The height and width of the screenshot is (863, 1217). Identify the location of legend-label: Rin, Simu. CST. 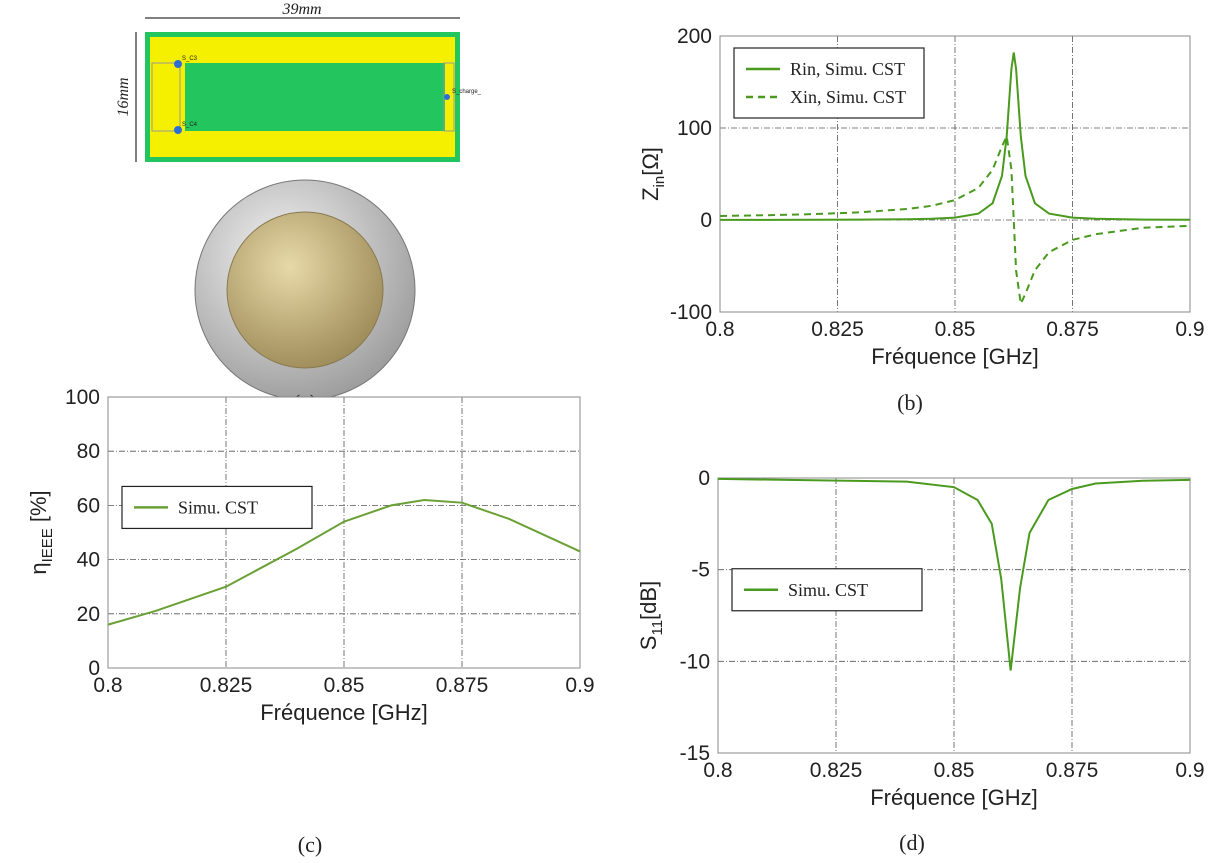
(847, 69).